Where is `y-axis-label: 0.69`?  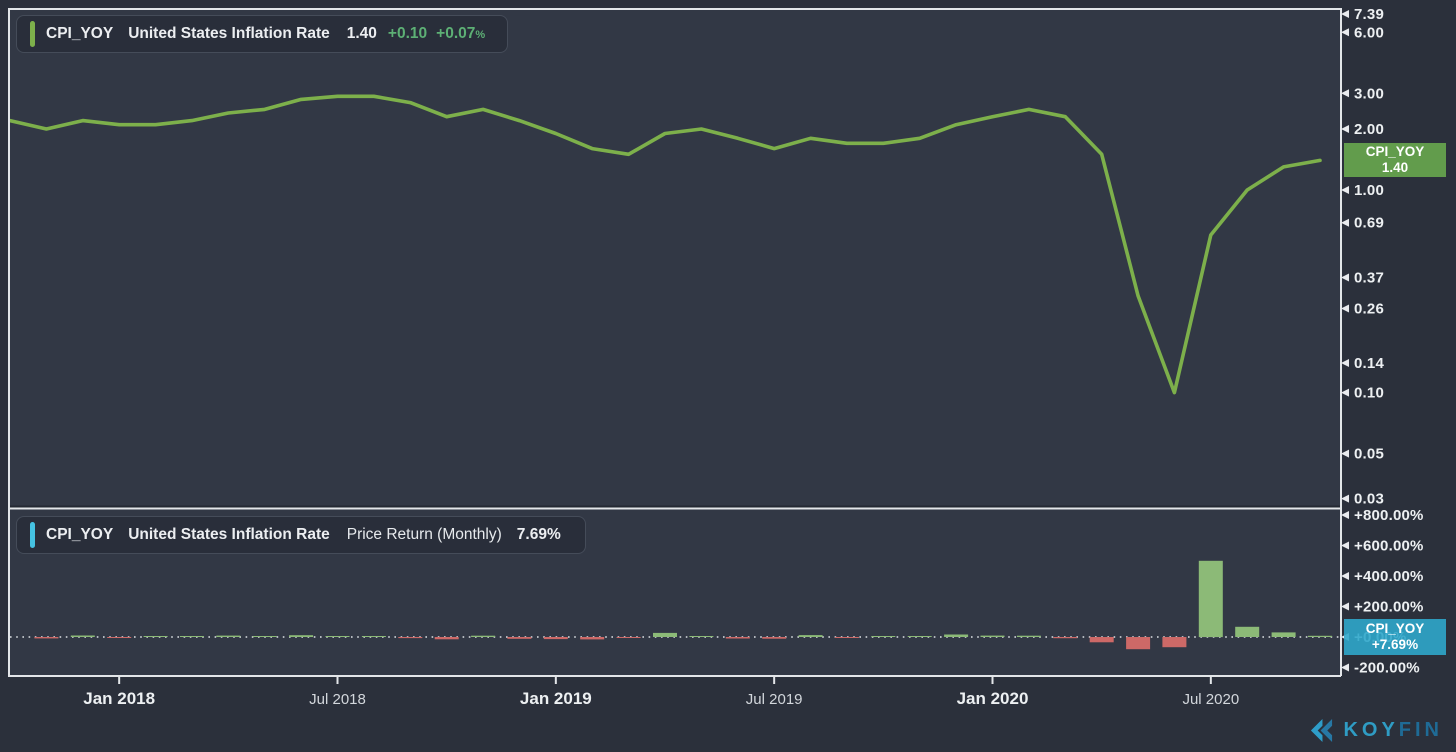
y-axis-label: 0.69 is located at coordinates (1369, 223).